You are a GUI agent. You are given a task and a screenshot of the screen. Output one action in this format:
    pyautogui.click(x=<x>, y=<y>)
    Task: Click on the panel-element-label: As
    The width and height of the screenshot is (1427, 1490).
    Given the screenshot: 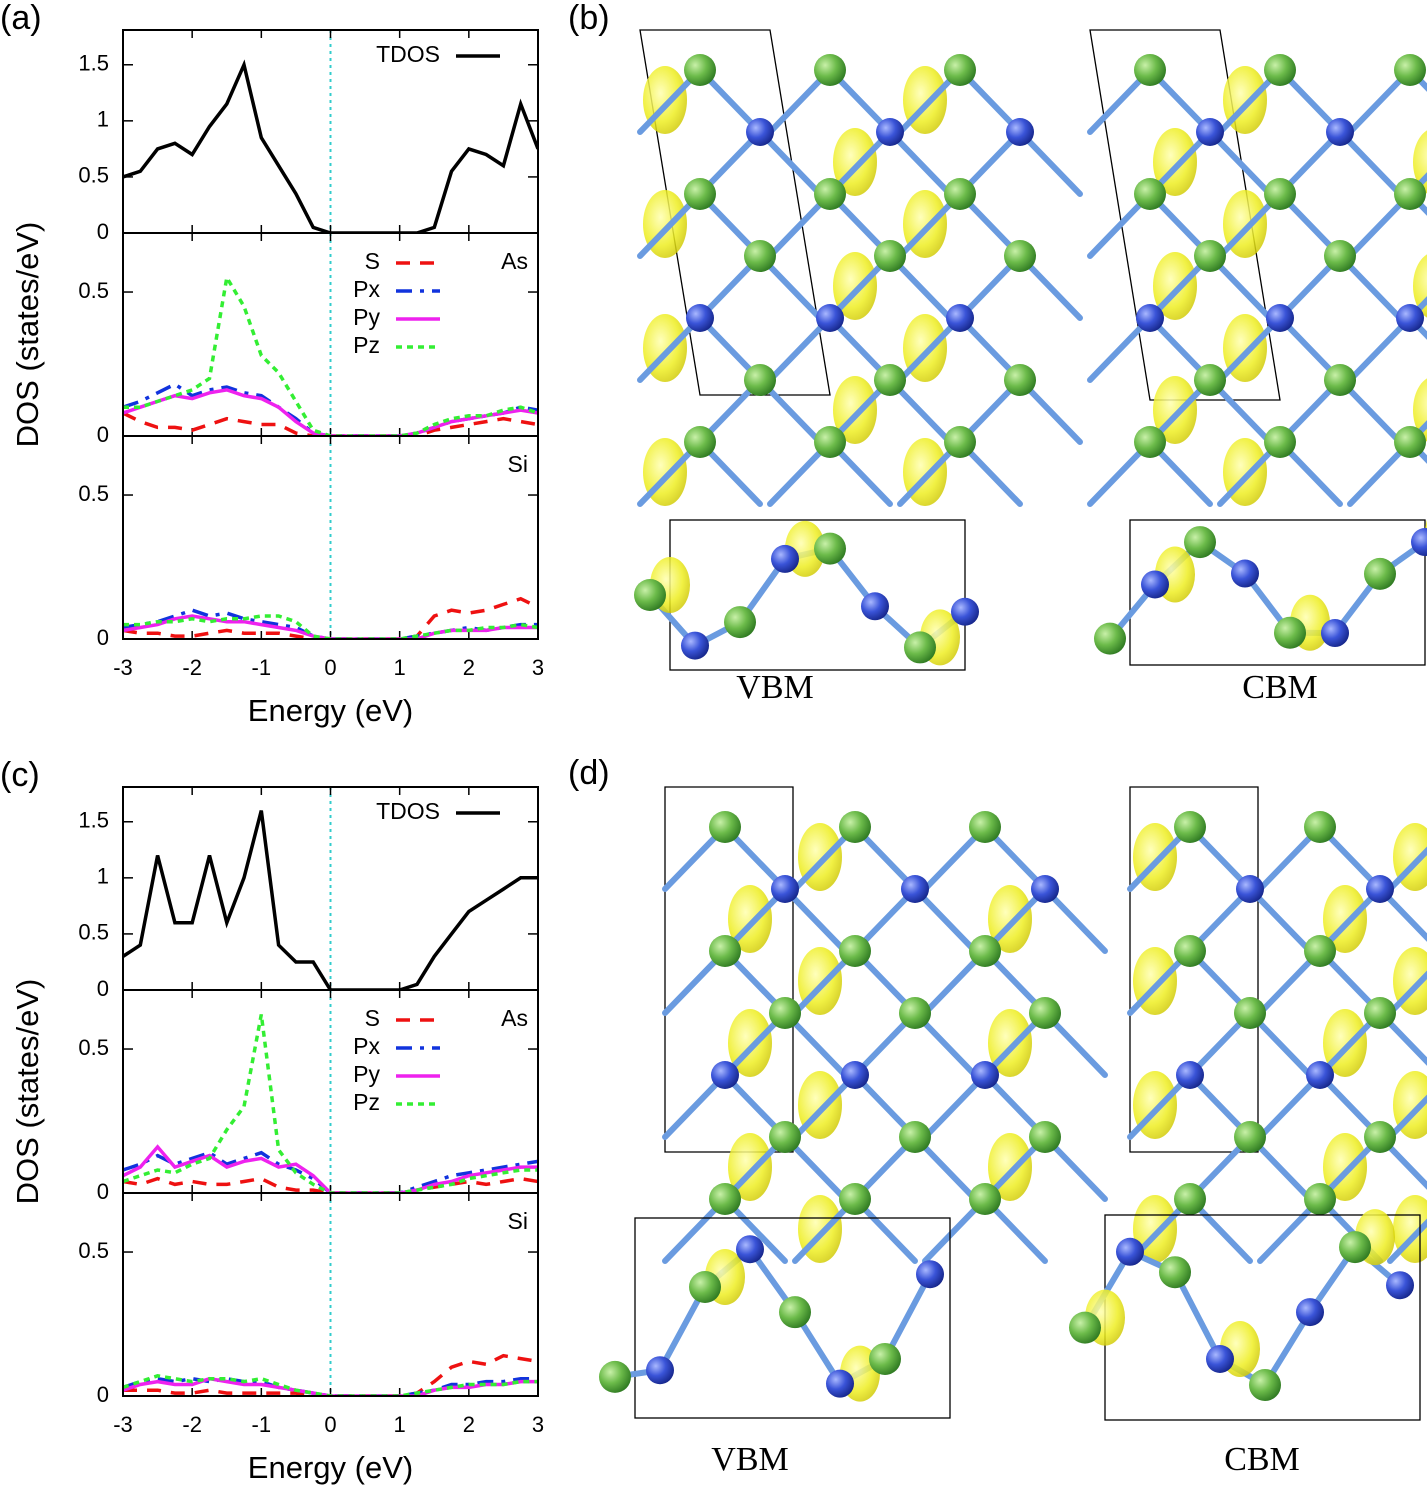 What is the action you would take?
    pyautogui.click(x=514, y=261)
    